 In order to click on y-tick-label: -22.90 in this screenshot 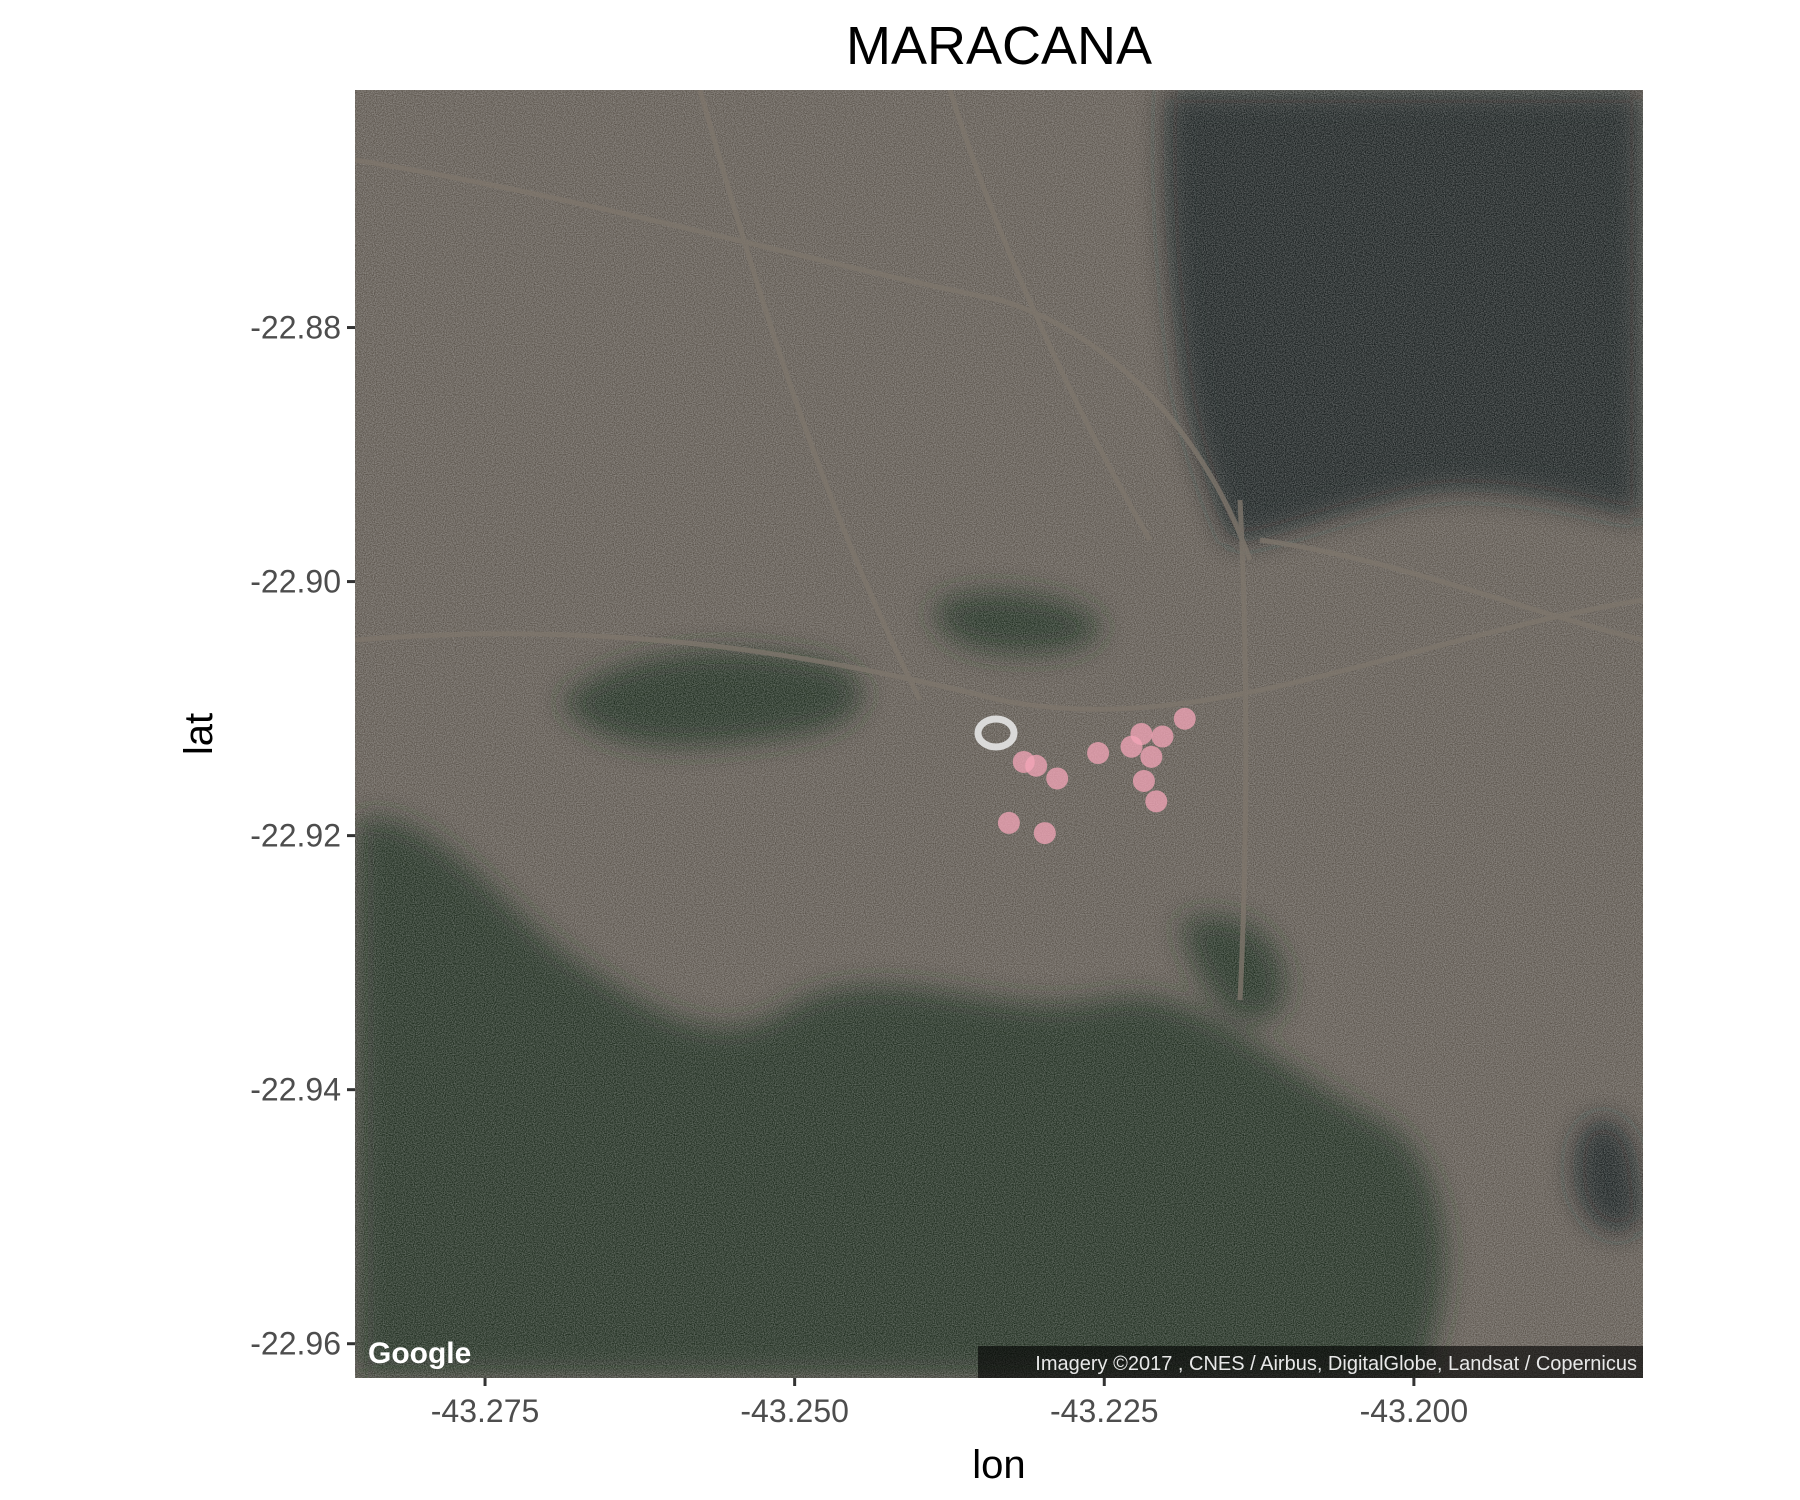, I will do `click(295, 582)`.